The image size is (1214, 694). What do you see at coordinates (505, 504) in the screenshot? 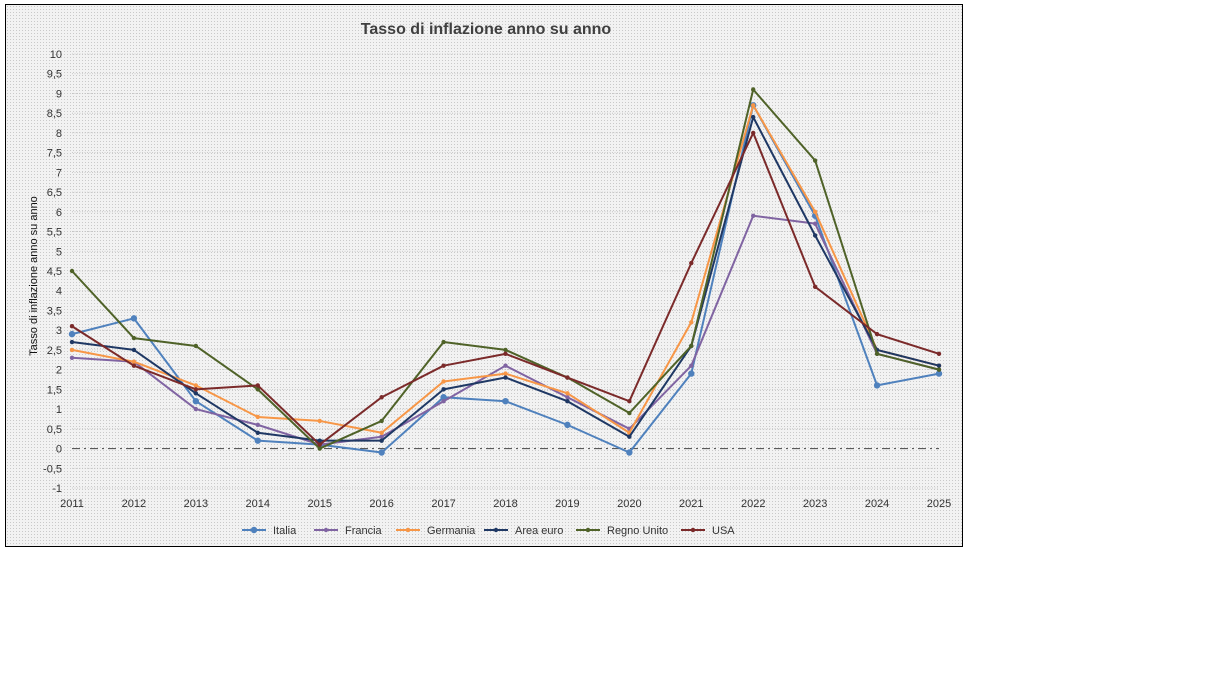
I see `x-tick-label: 2018` at bounding box center [505, 504].